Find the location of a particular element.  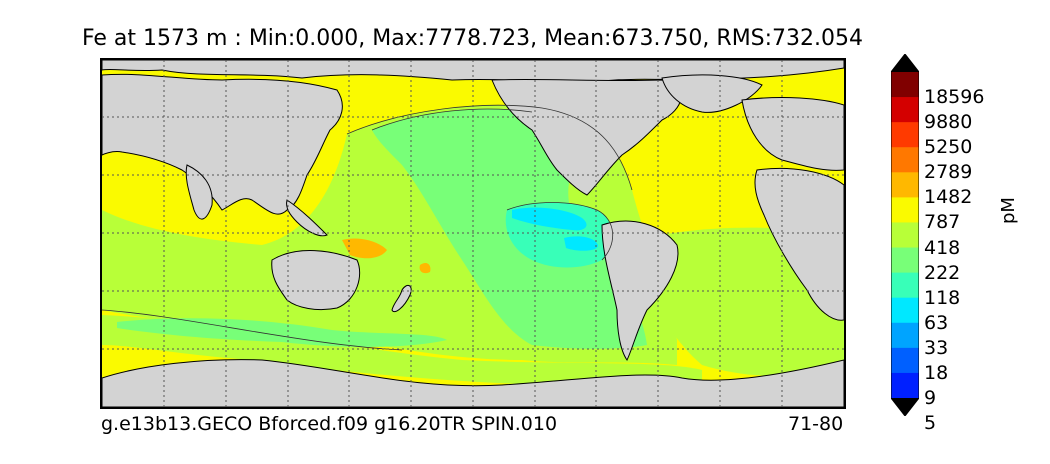

new-zealand-land is located at coordinates (401, 298).